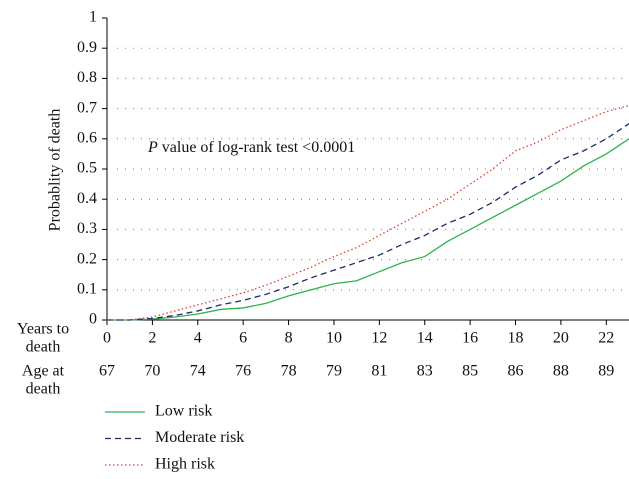  What do you see at coordinates (152, 147) in the screenshot?
I see `annotation-italic: P` at bounding box center [152, 147].